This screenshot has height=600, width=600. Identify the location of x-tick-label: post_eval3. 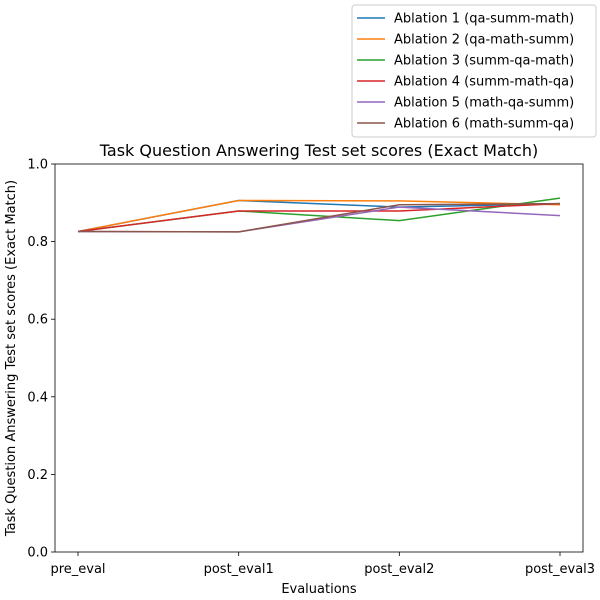
(560, 569).